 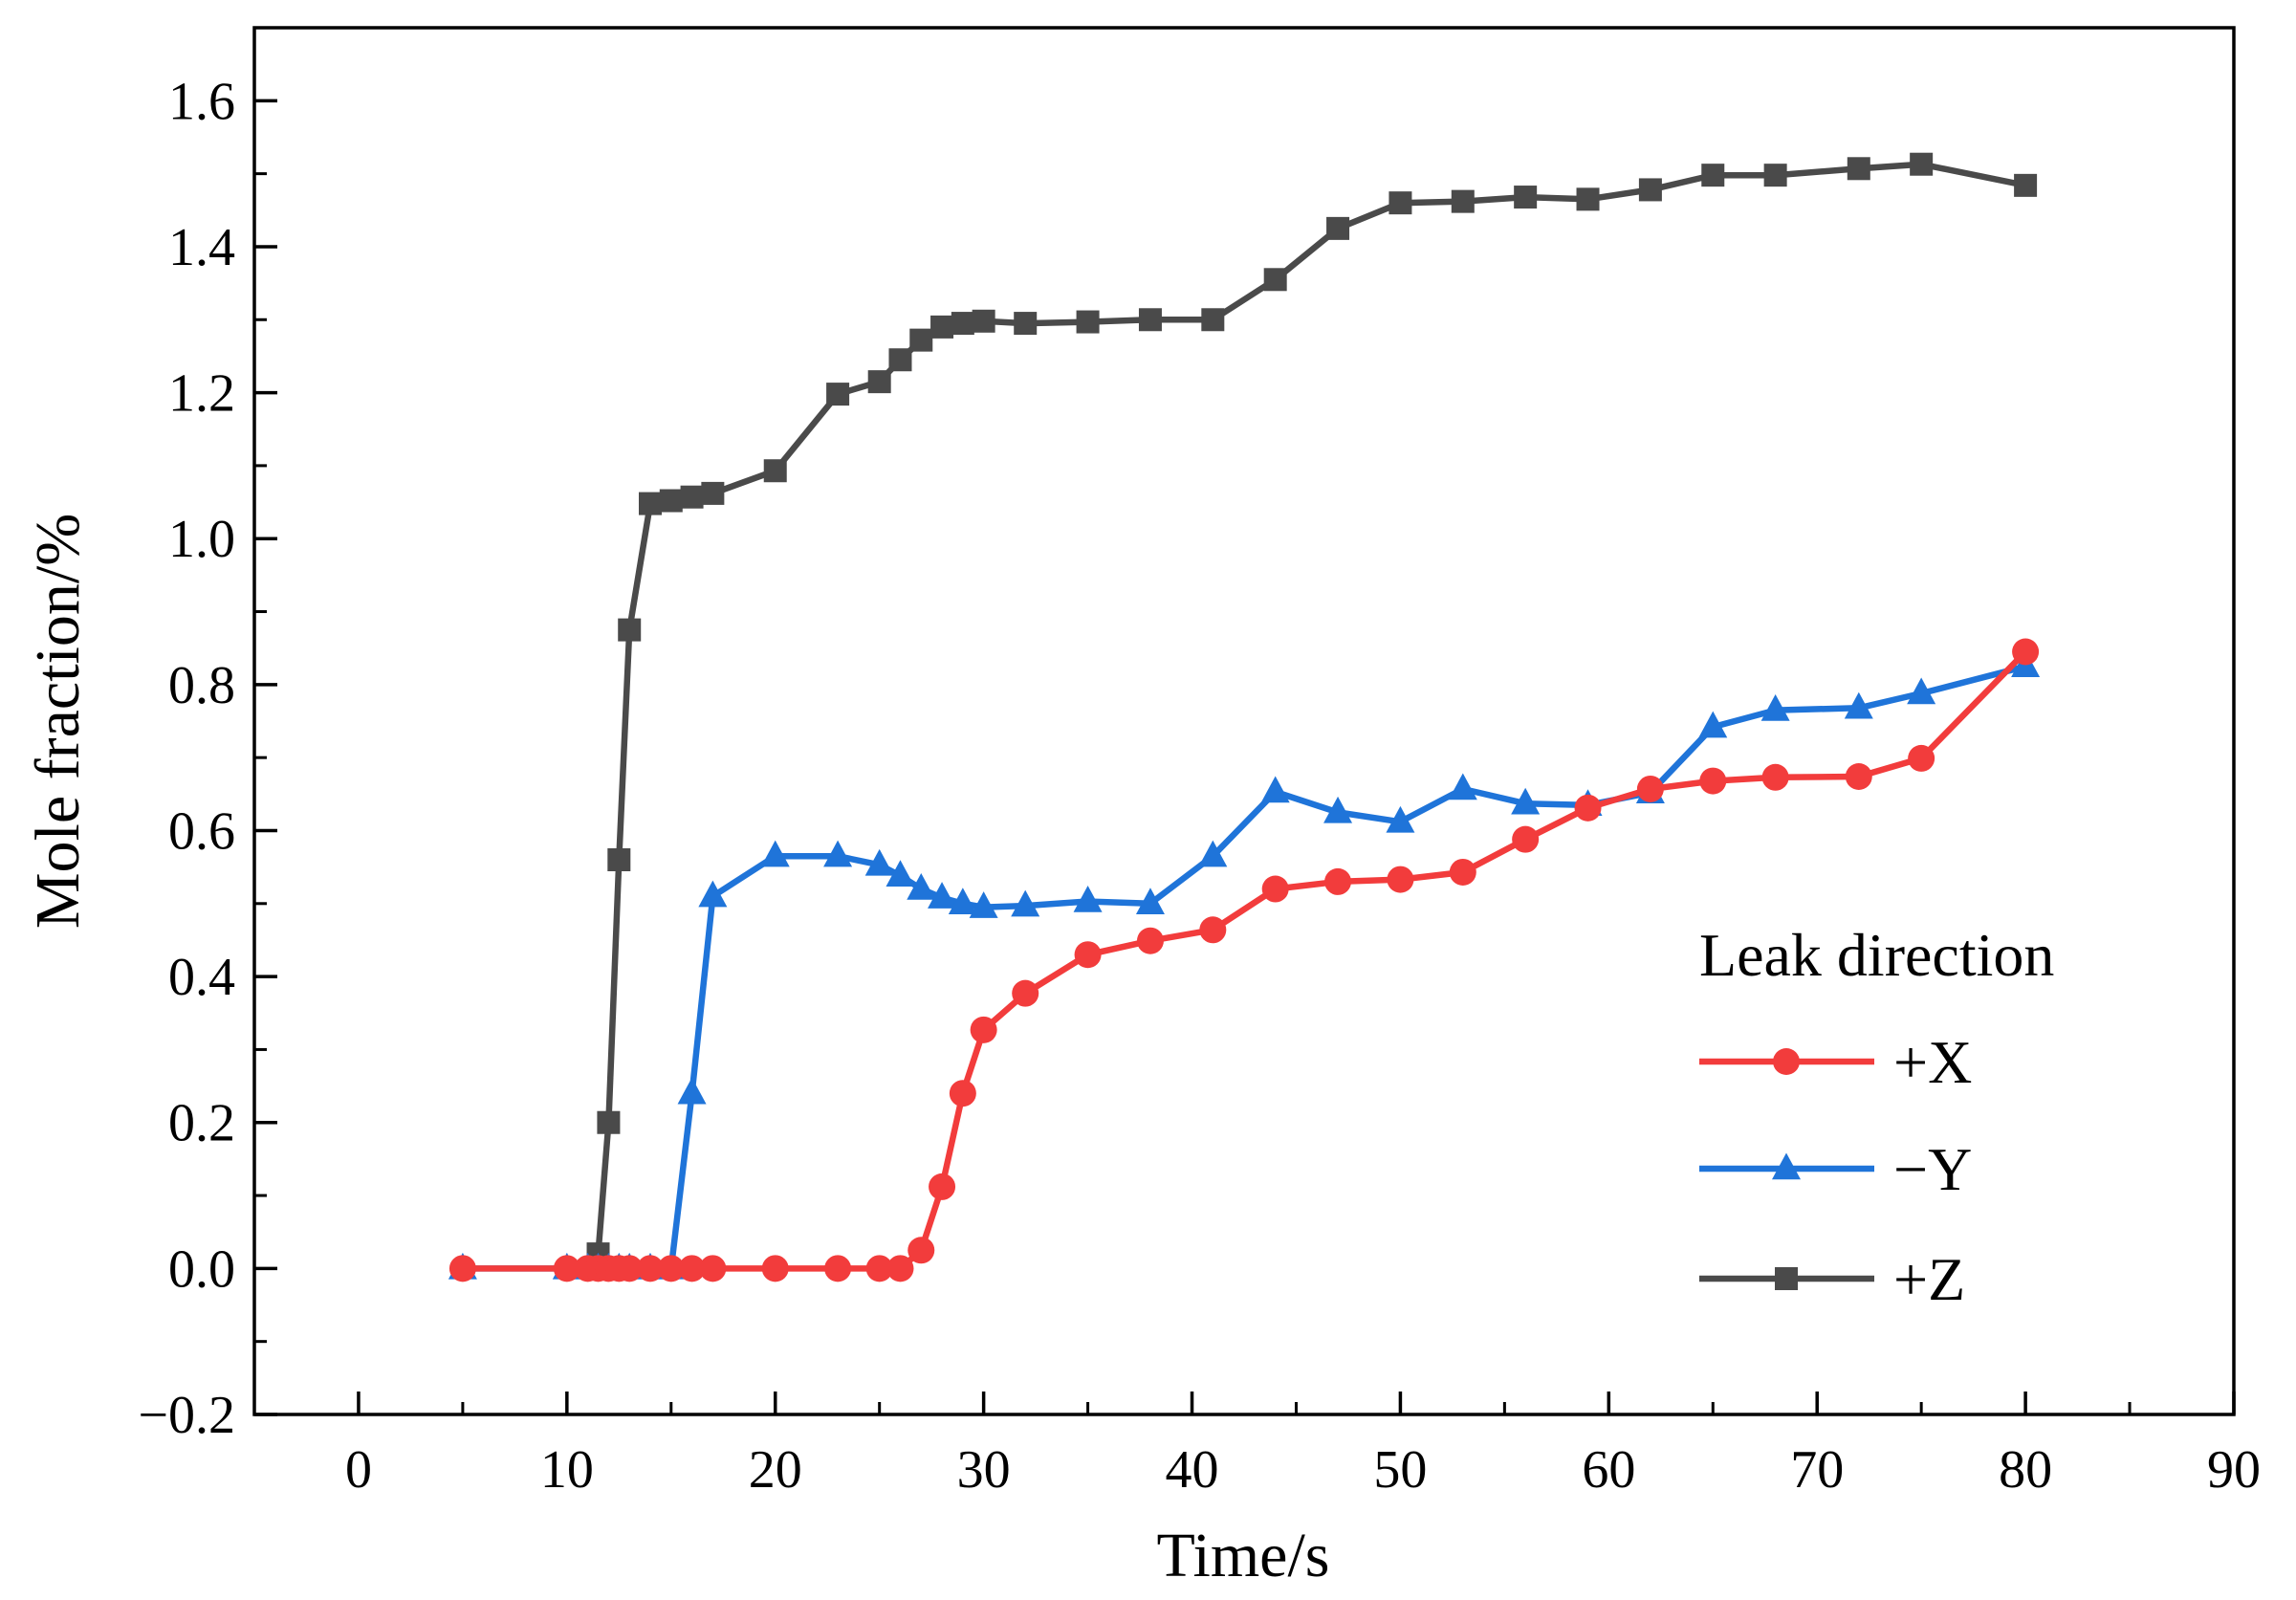 What do you see at coordinates (201, 831) in the screenshot?
I see `y-tick-label: 0.6` at bounding box center [201, 831].